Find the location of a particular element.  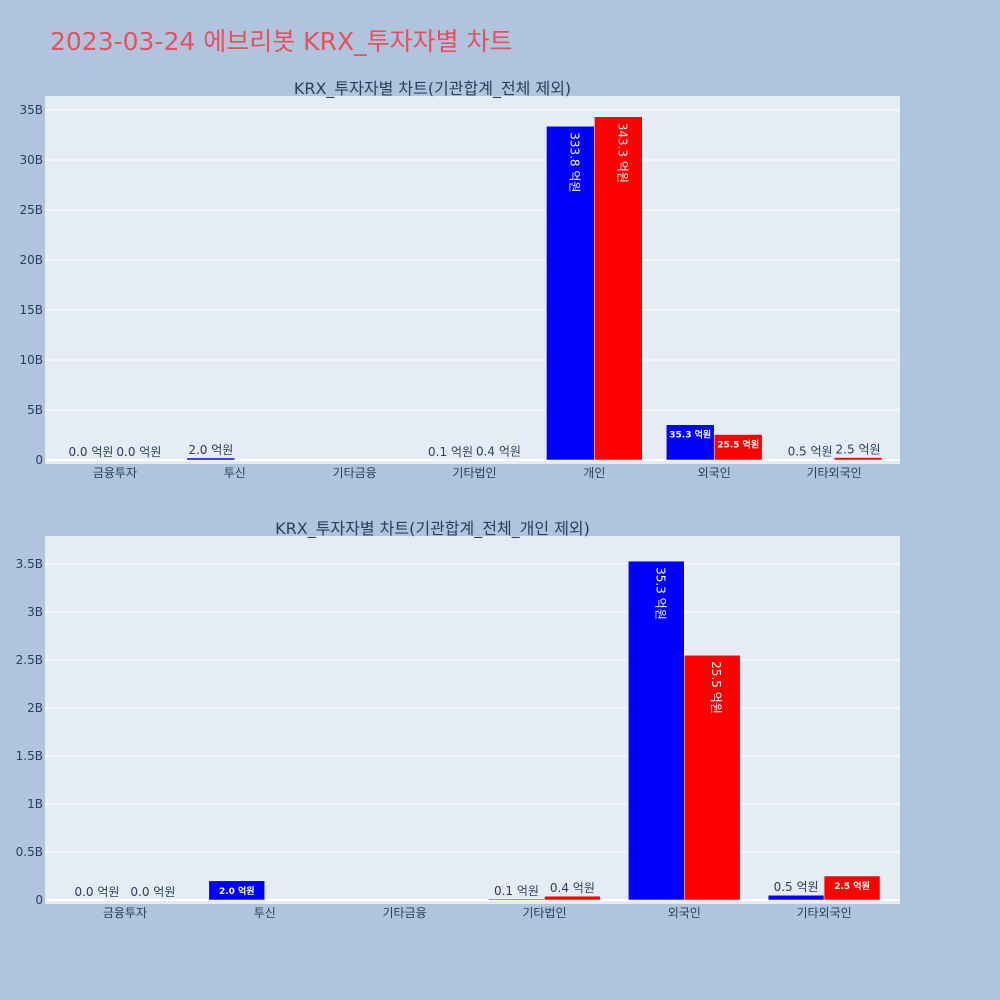

y-tick-label: 25B is located at coordinates (31, 210).